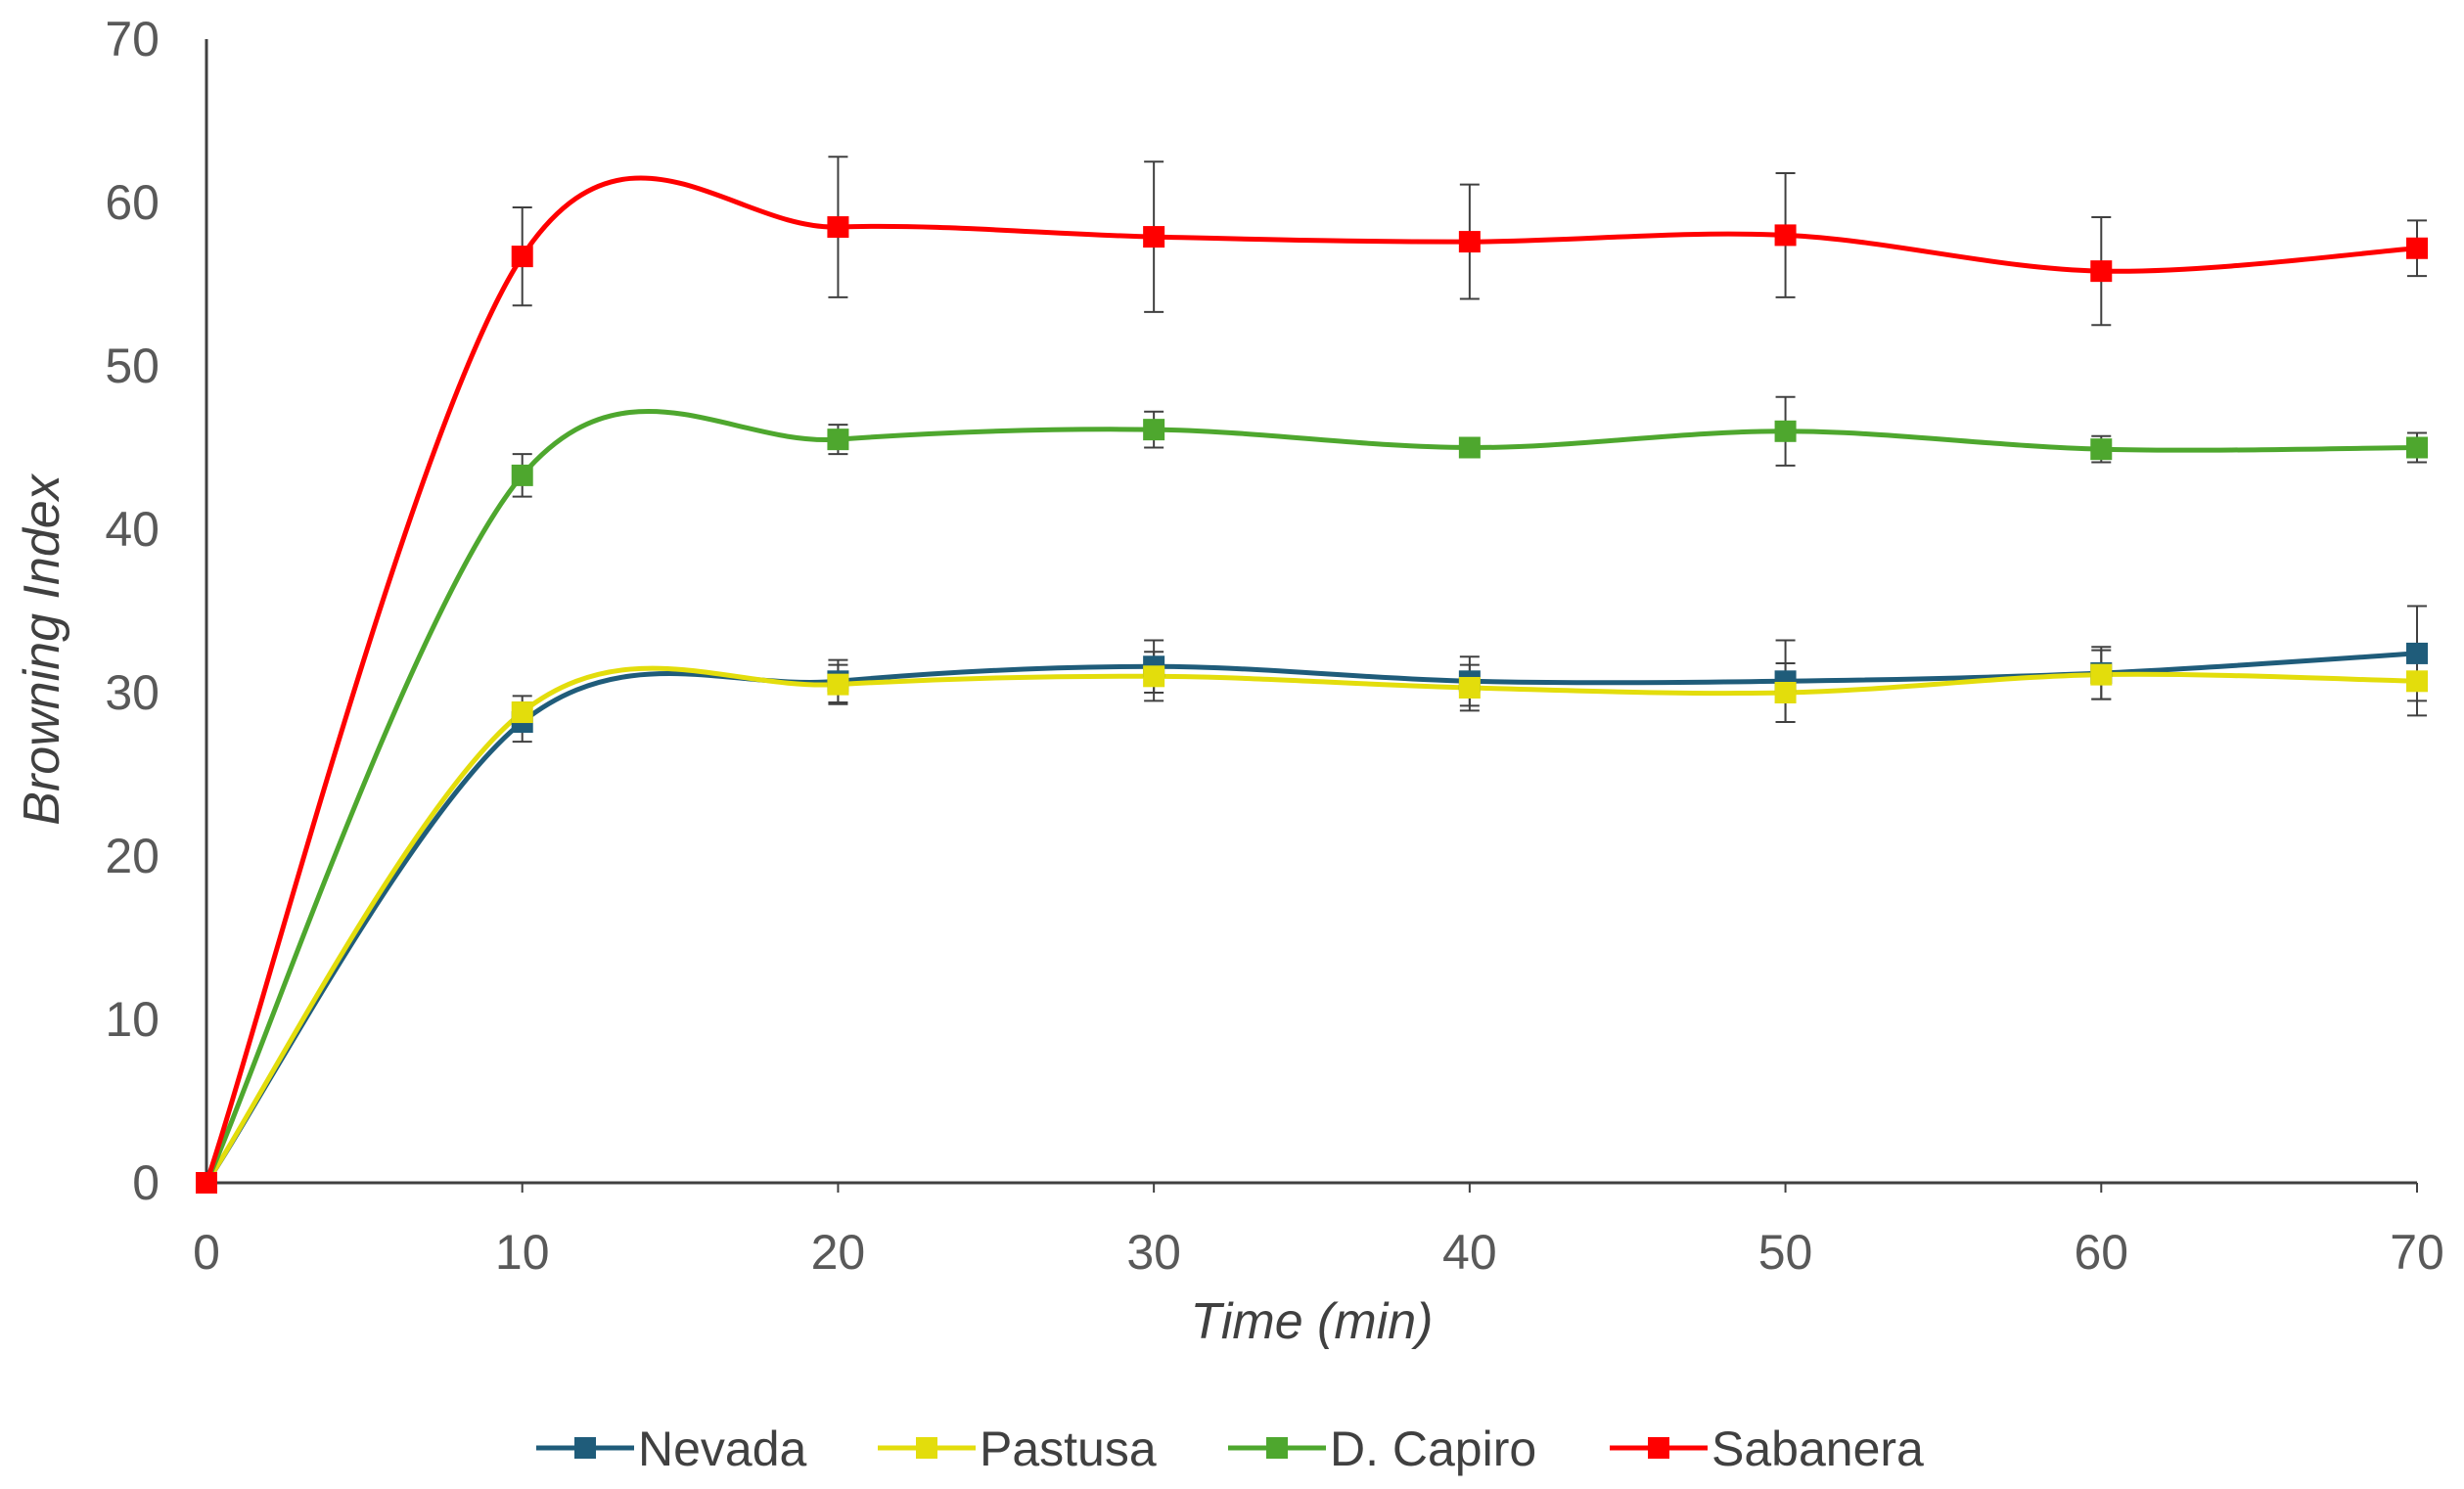 The width and height of the screenshot is (2464, 1489). I want to click on x-tick-label: 10, so click(522, 1252).